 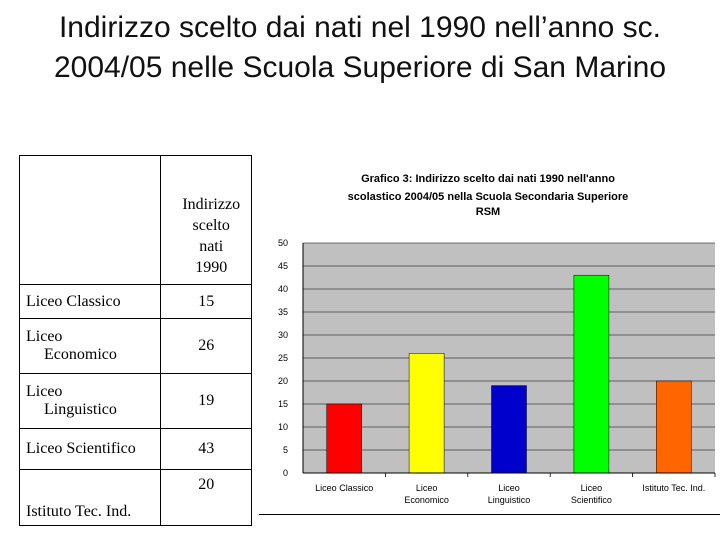 I want to click on y-tick-label: 35, so click(x=283, y=312).